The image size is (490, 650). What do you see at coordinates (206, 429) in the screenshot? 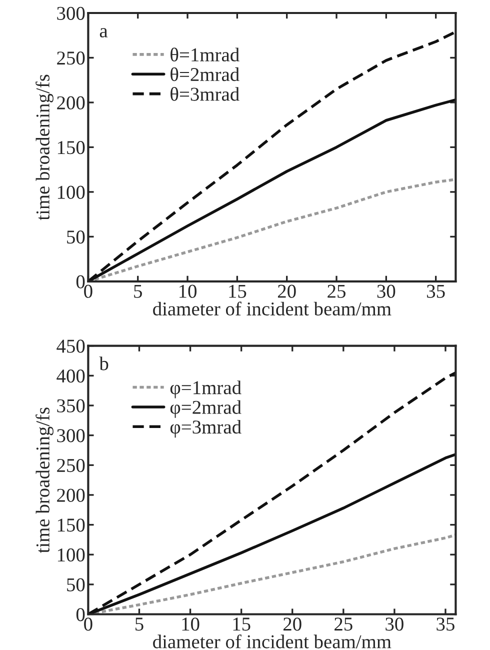
I see `legend-label: φ=3mrad` at bounding box center [206, 429].